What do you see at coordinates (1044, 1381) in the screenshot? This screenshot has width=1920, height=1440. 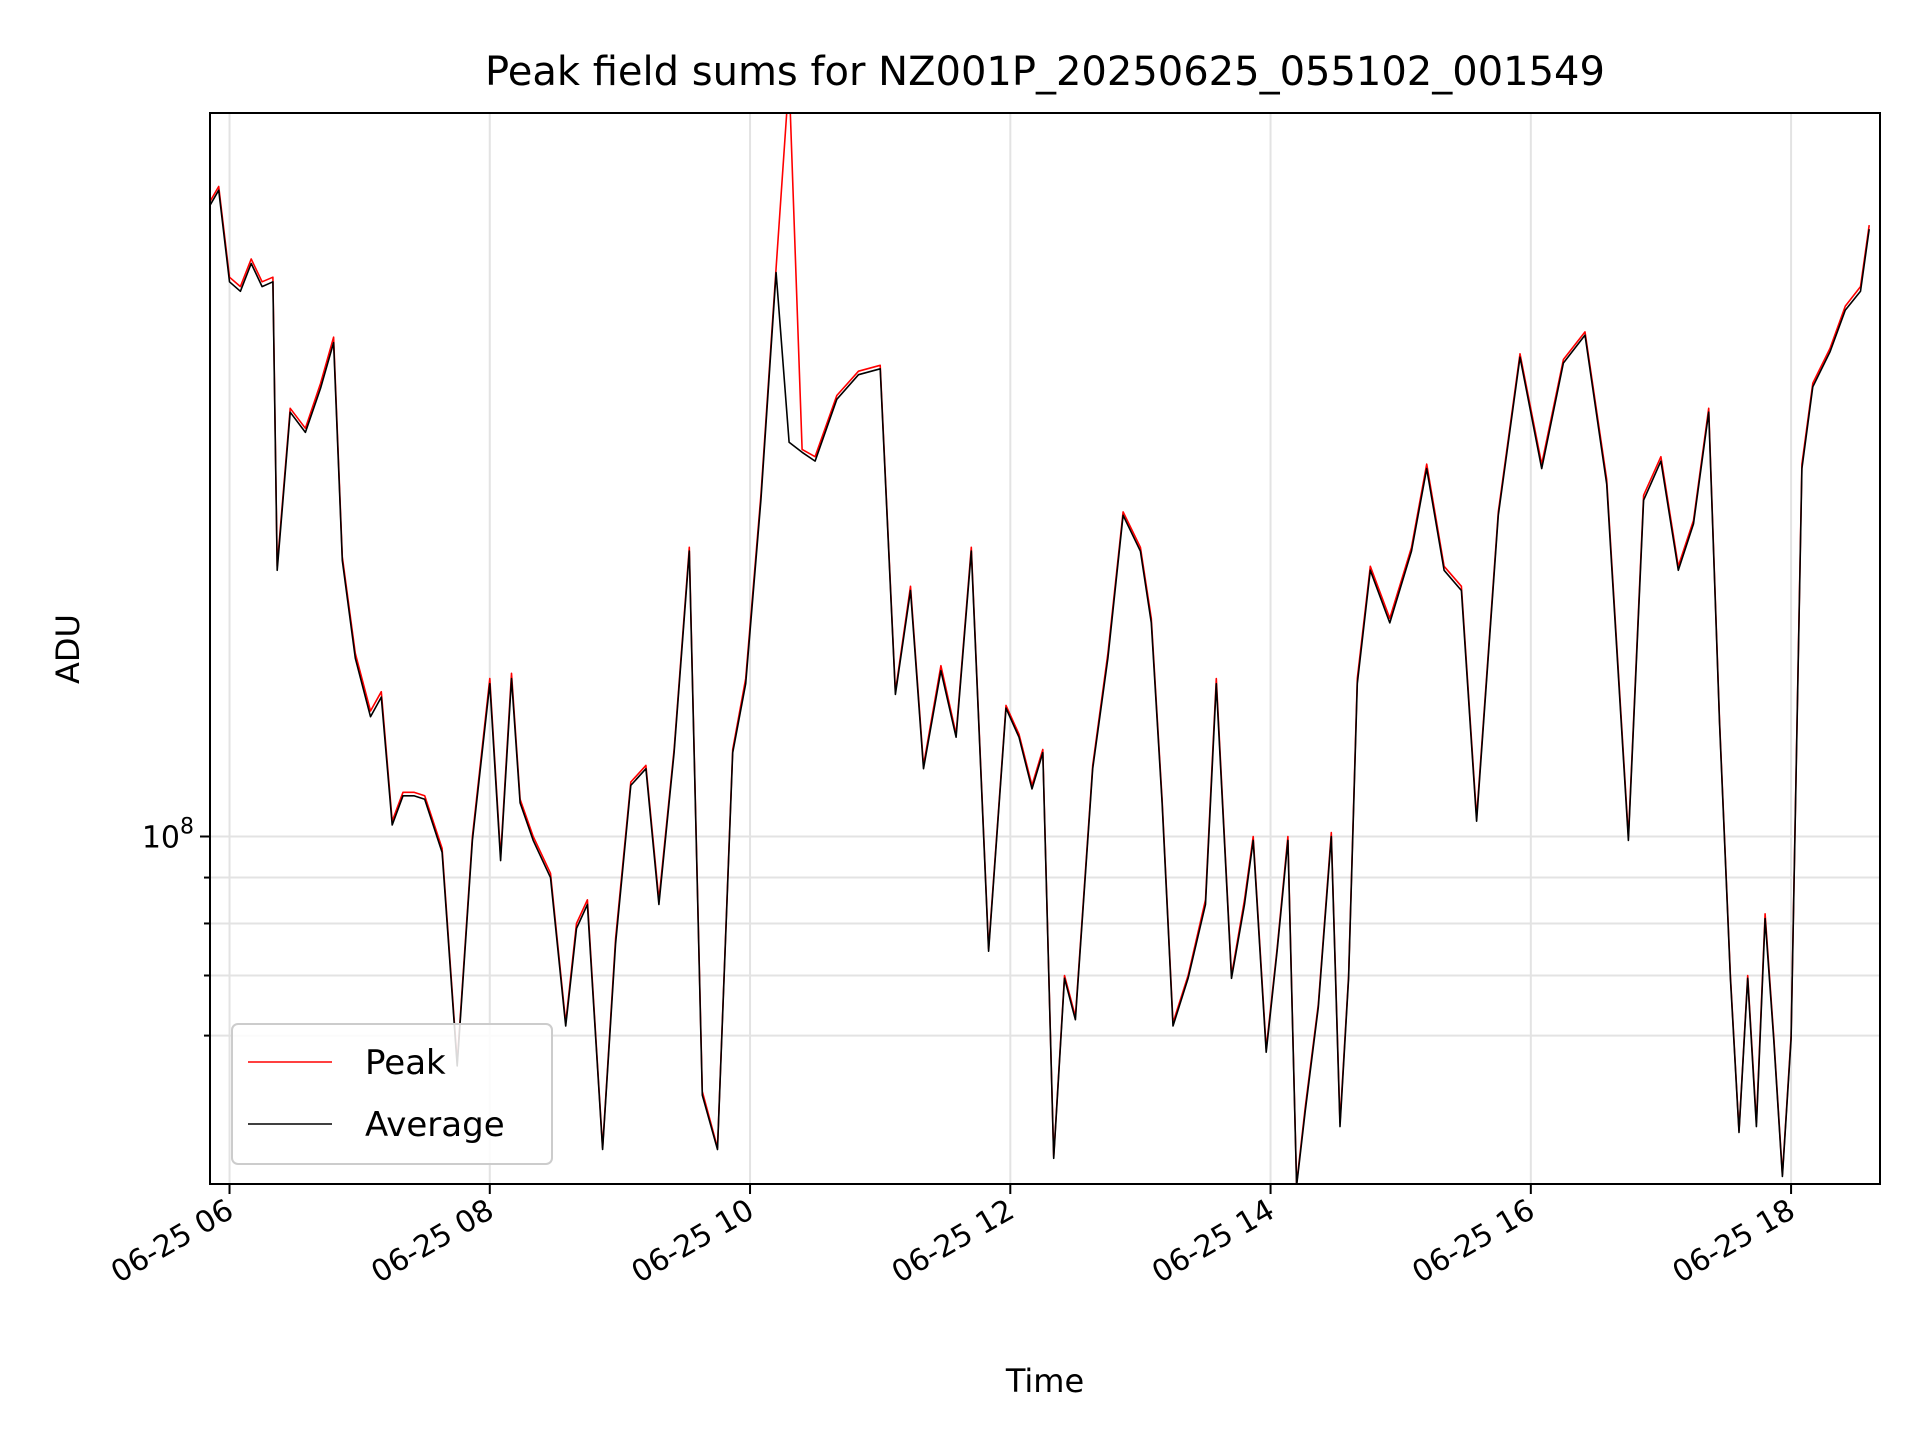 I see `x-axis-label: Time` at bounding box center [1044, 1381].